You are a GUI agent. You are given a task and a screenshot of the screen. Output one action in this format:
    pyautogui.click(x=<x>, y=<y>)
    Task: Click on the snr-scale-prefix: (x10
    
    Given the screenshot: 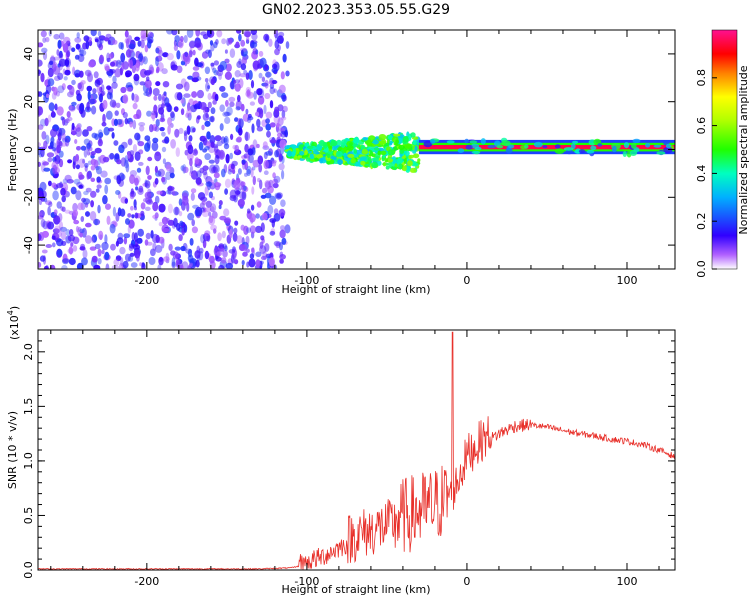 What is the action you would take?
    pyautogui.click(x=14, y=327)
    